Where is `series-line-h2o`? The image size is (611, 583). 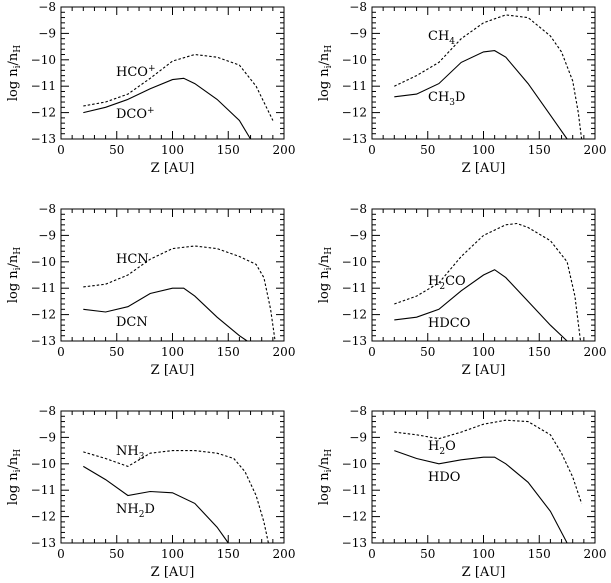 series-line-h2o is located at coordinates (488, 461).